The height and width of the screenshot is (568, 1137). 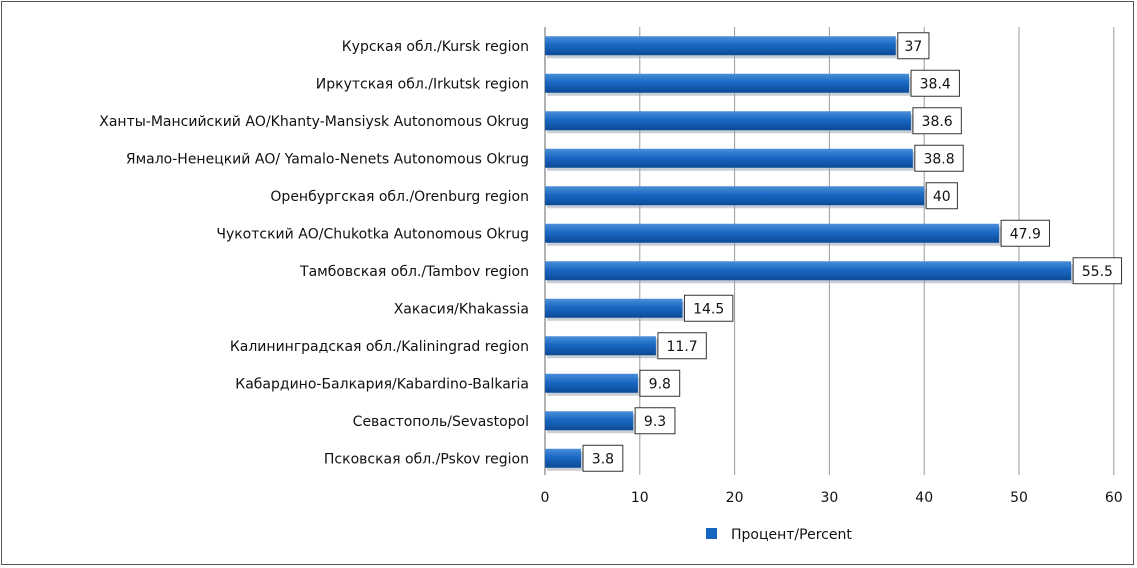 I want to click on legend: Процент/Percent, so click(x=779, y=535).